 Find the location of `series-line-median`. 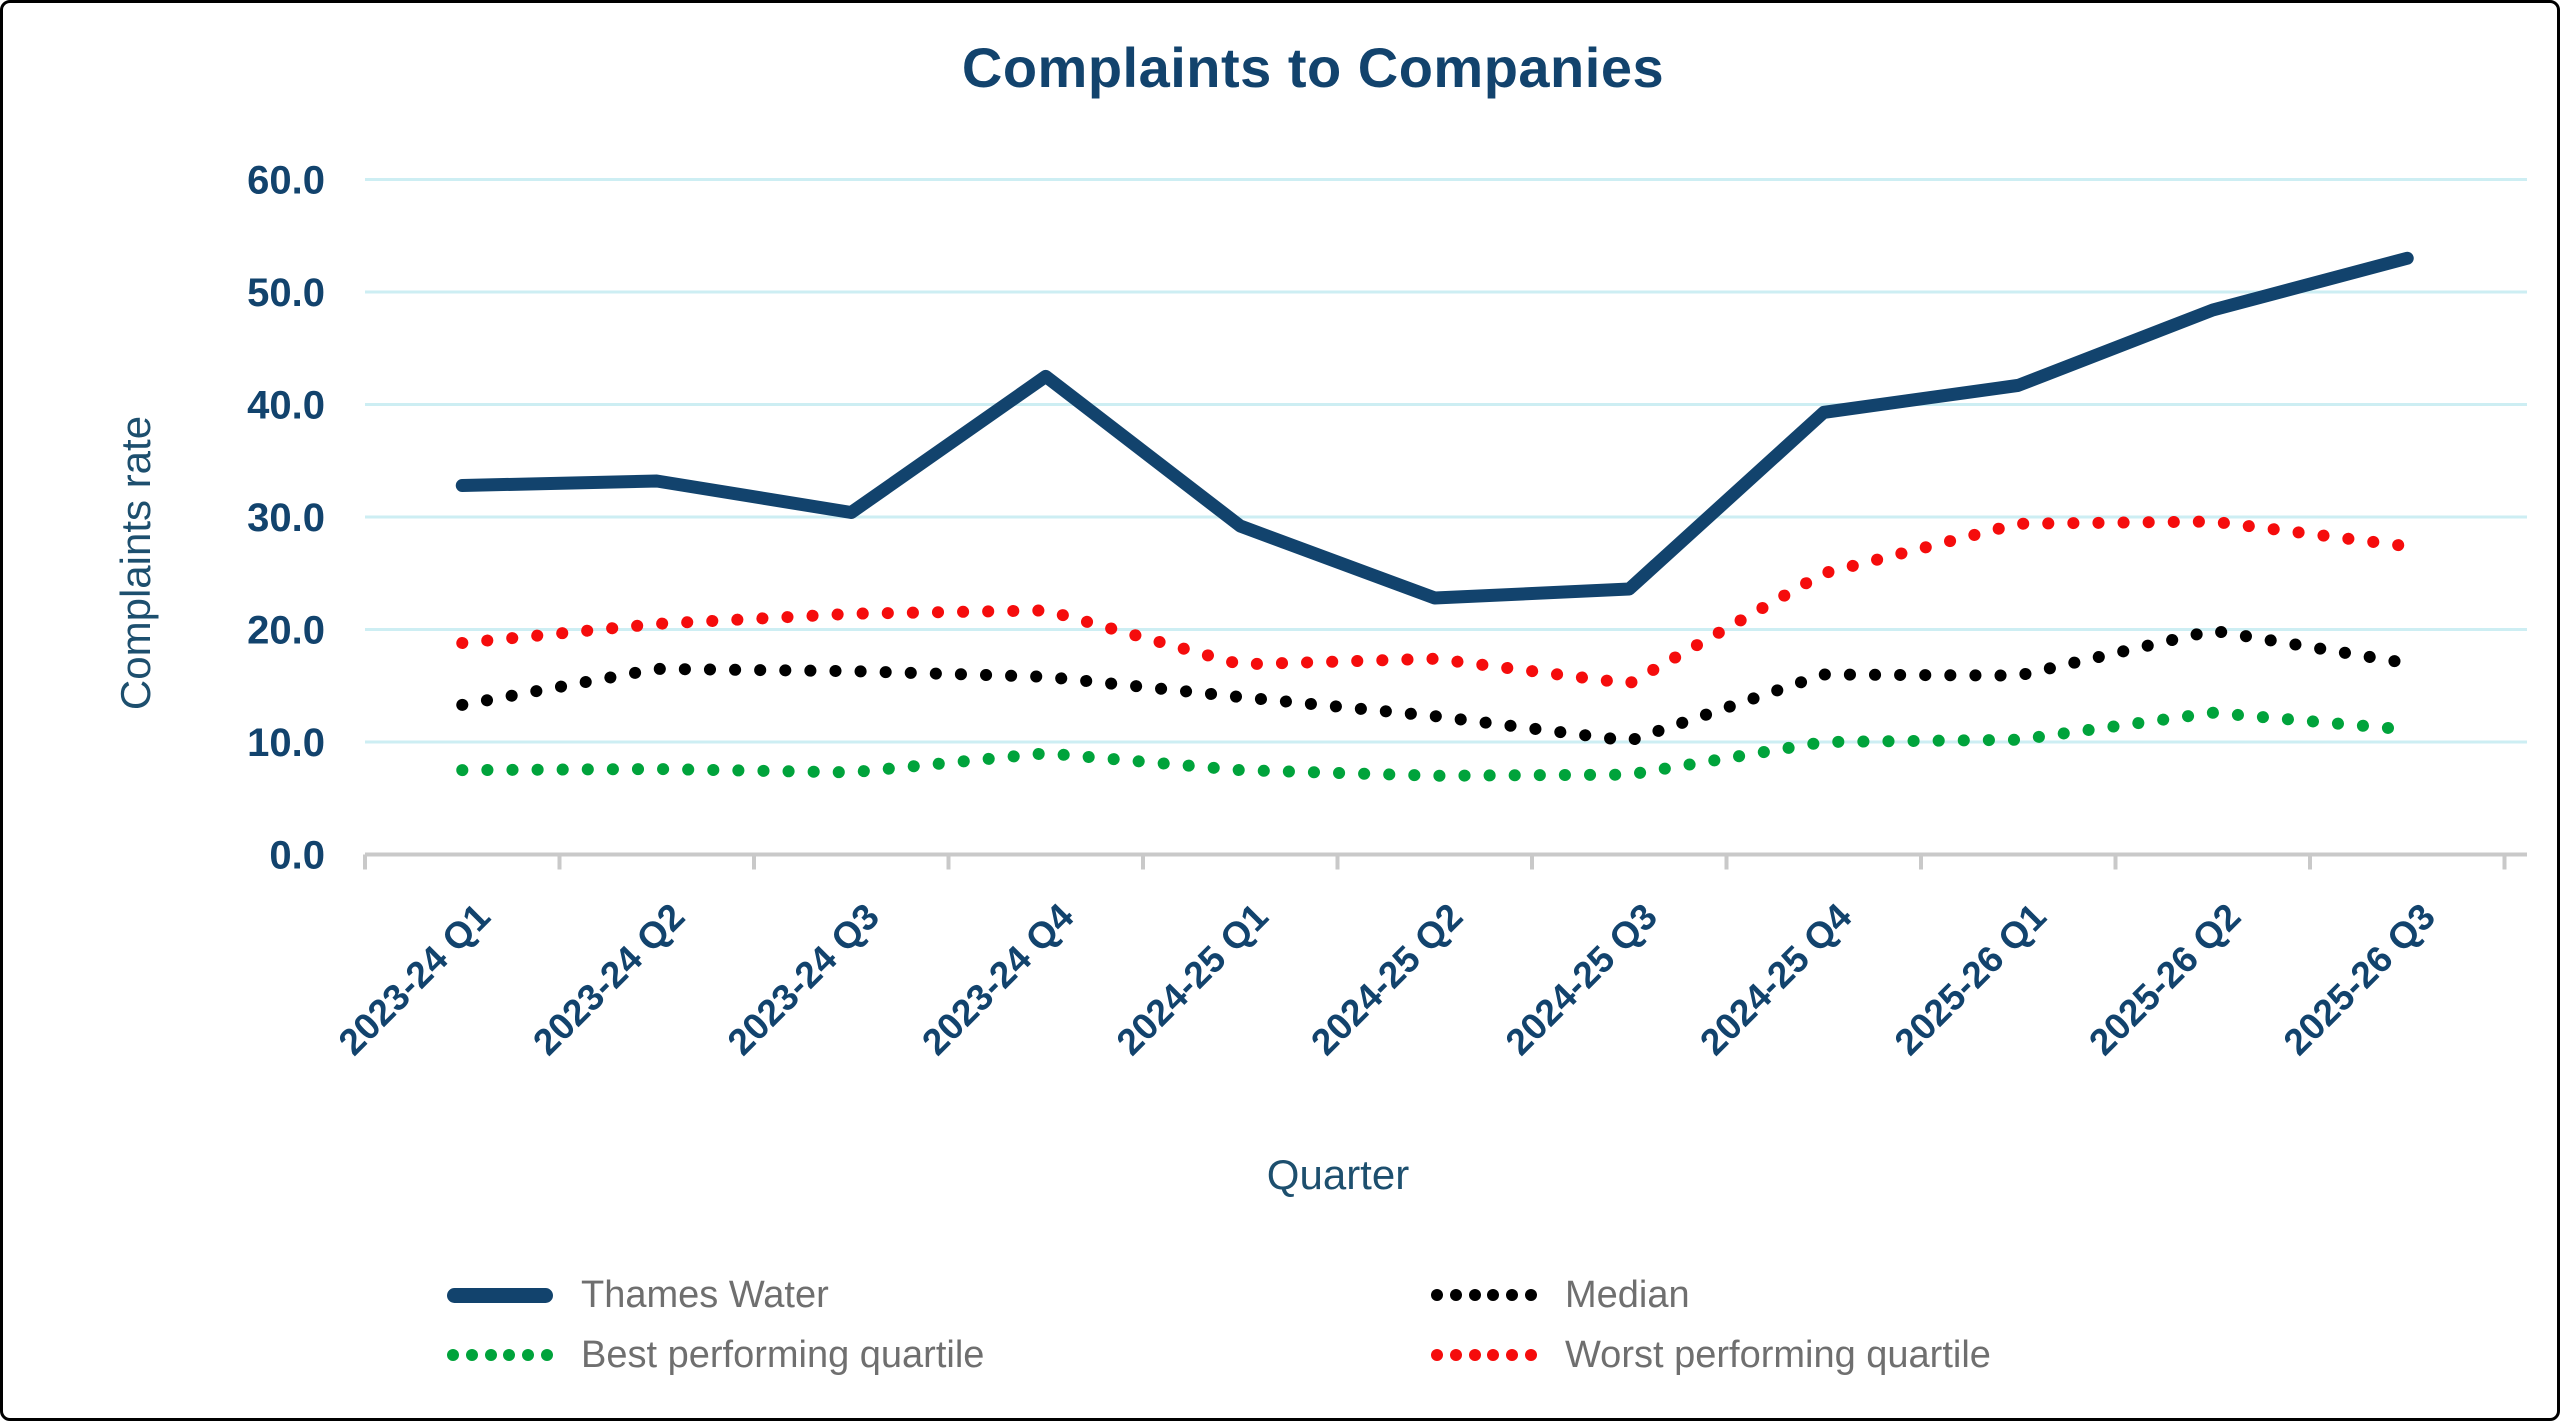

series-line-median is located at coordinates (1435, 685).